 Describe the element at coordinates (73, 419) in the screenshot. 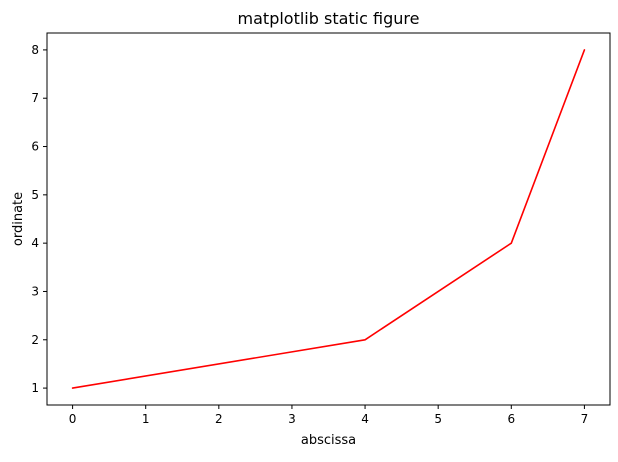

I see `x-tick-label: 0` at that location.